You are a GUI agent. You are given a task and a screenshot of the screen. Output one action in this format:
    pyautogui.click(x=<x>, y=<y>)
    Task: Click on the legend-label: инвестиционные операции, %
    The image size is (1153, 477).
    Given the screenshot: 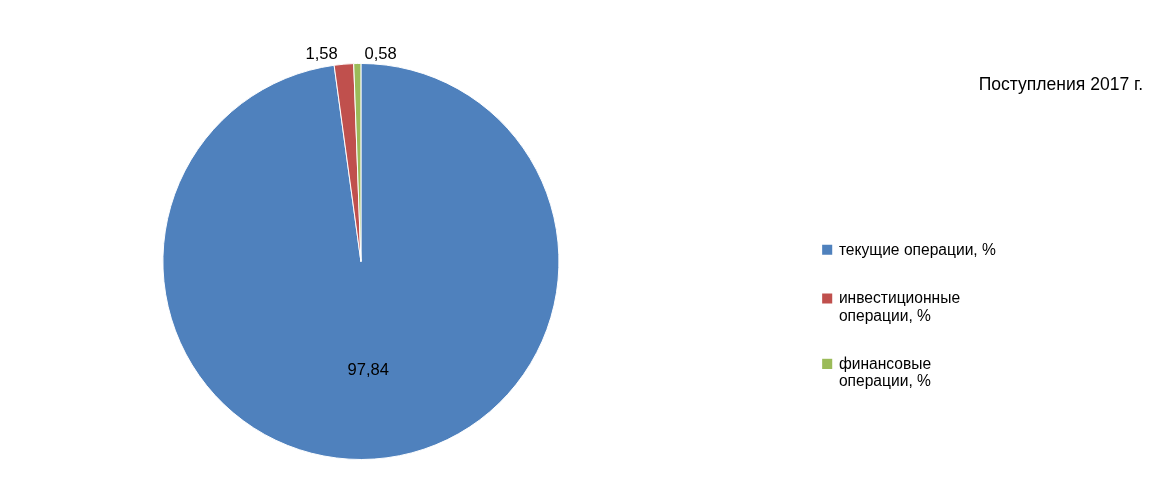 What is the action you would take?
    pyautogui.click(x=899, y=306)
    